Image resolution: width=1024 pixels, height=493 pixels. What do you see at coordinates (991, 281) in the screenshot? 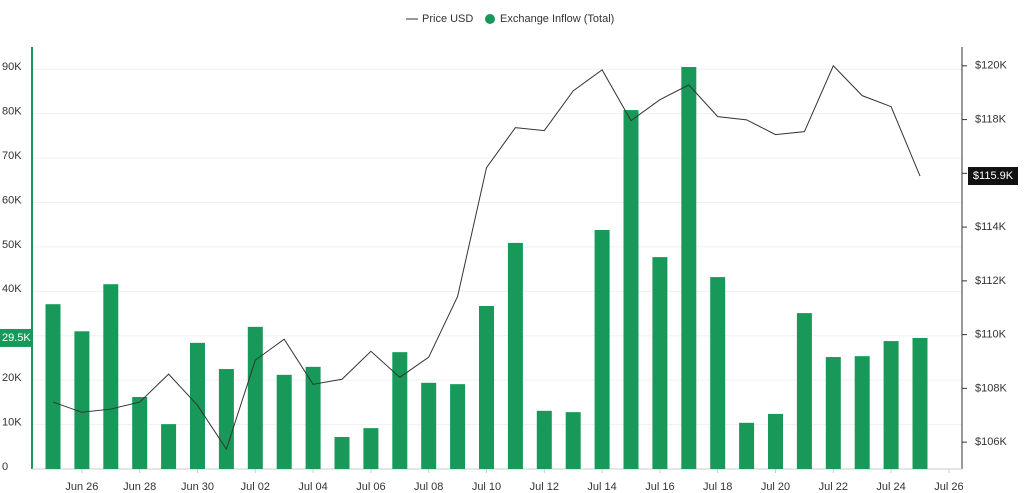
I see `y2-tick-label: $112K` at bounding box center [991, 281].